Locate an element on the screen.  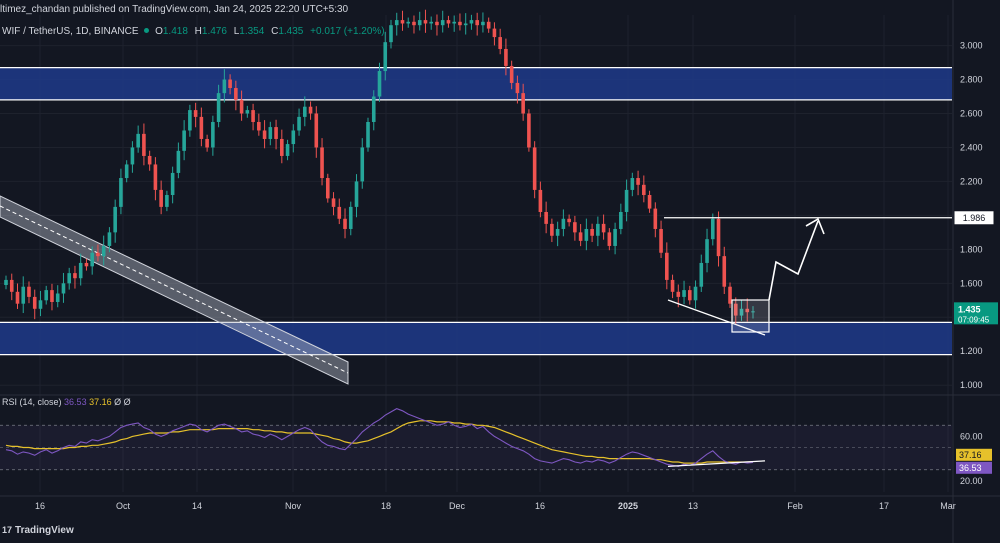
rsi-legend: RSI (14, close) 36.53 37.16 Ø Ø is located at coordinates (66, 402).